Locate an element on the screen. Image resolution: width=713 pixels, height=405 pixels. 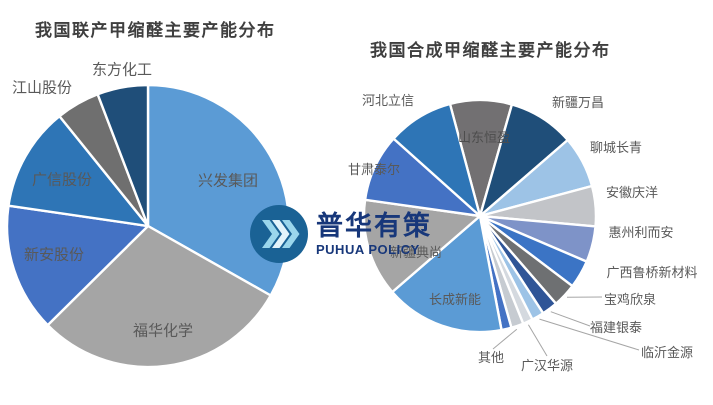
slice-label: 新安股份 is located at coordinates (54, 255).